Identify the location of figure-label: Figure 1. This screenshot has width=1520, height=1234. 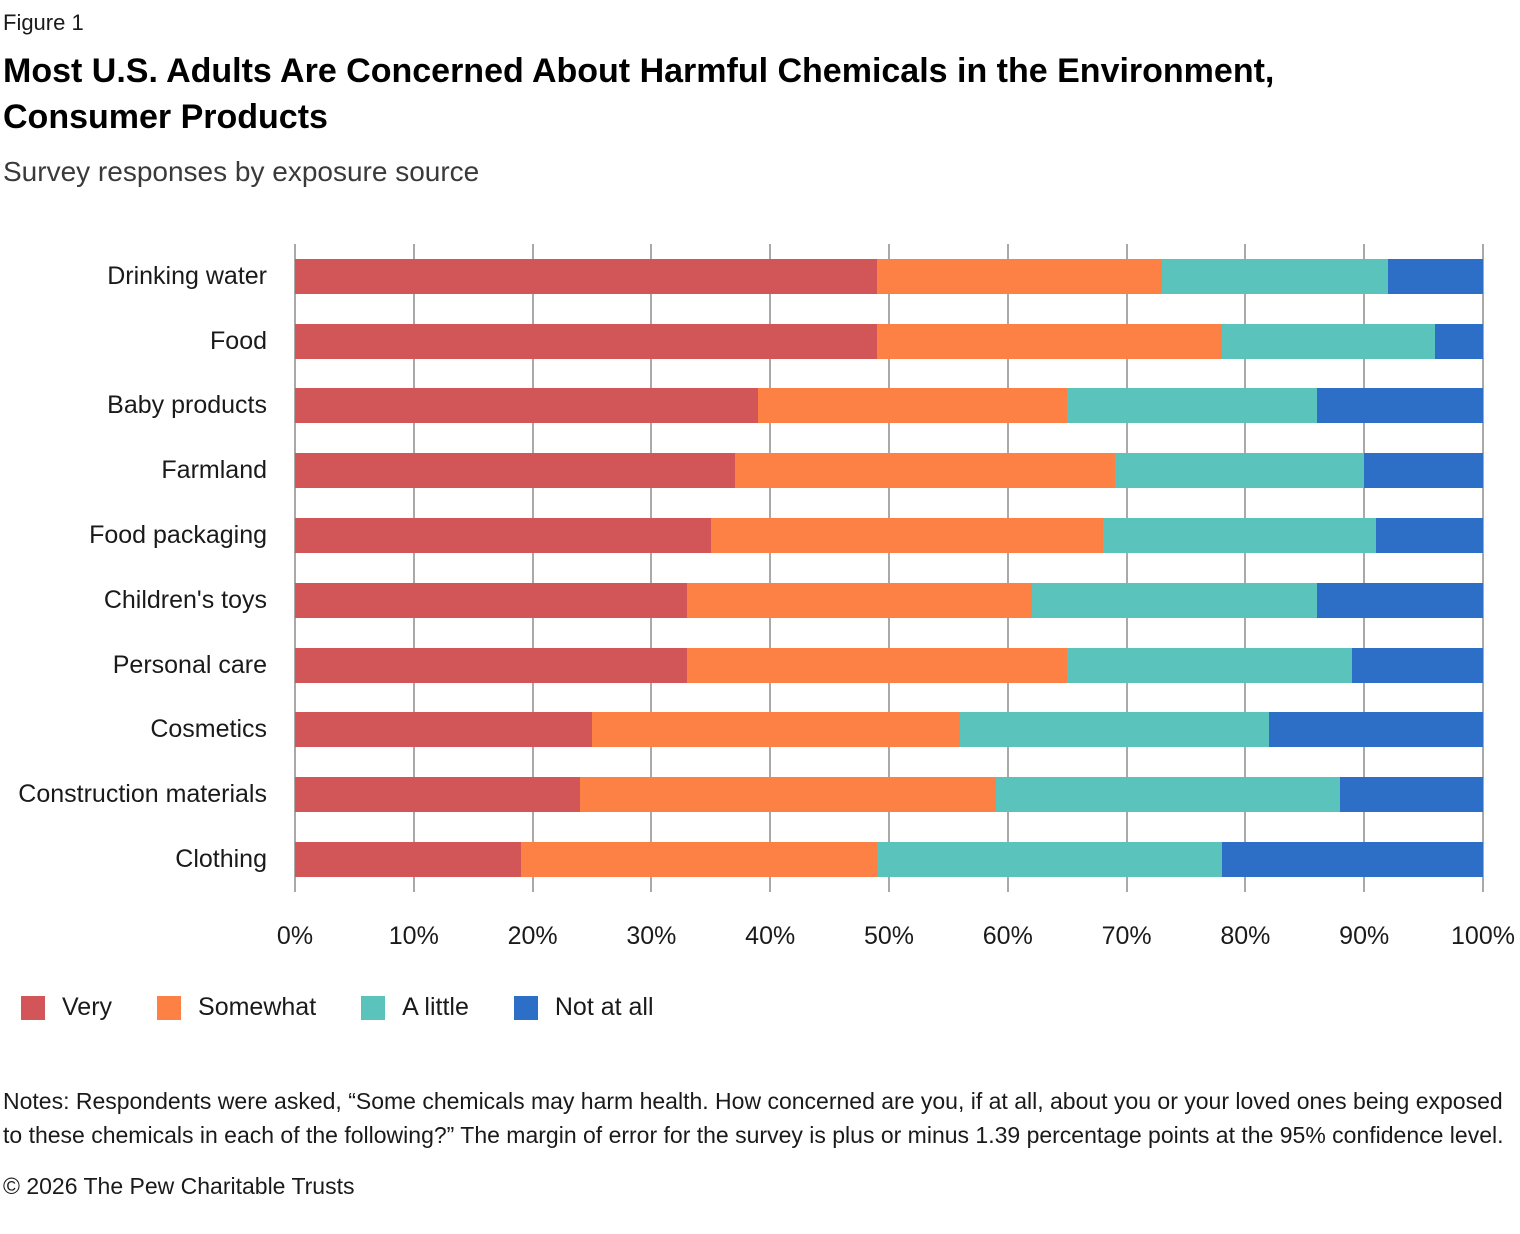
(43, 22).